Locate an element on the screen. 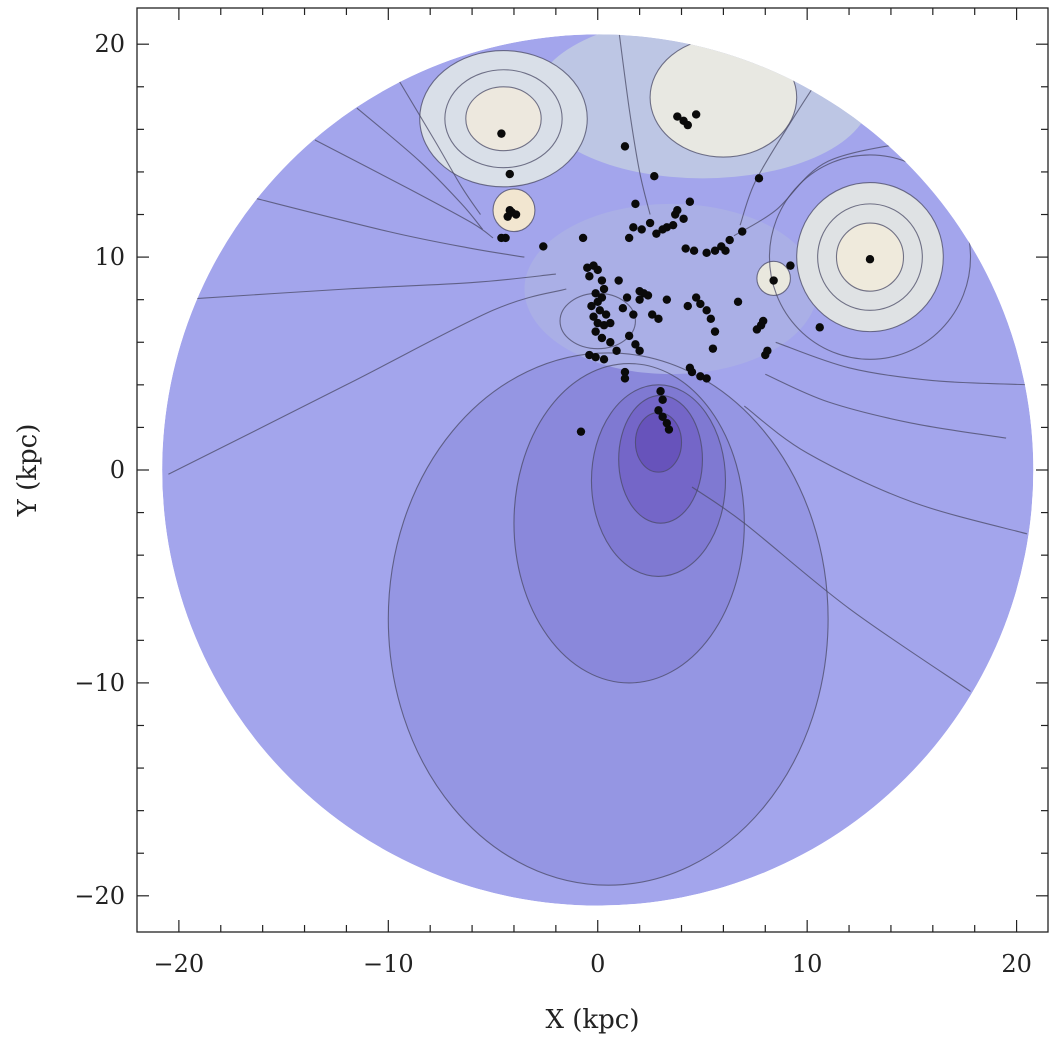  y-axis-title: Y (kpc) is located at coordinates (28, 471).